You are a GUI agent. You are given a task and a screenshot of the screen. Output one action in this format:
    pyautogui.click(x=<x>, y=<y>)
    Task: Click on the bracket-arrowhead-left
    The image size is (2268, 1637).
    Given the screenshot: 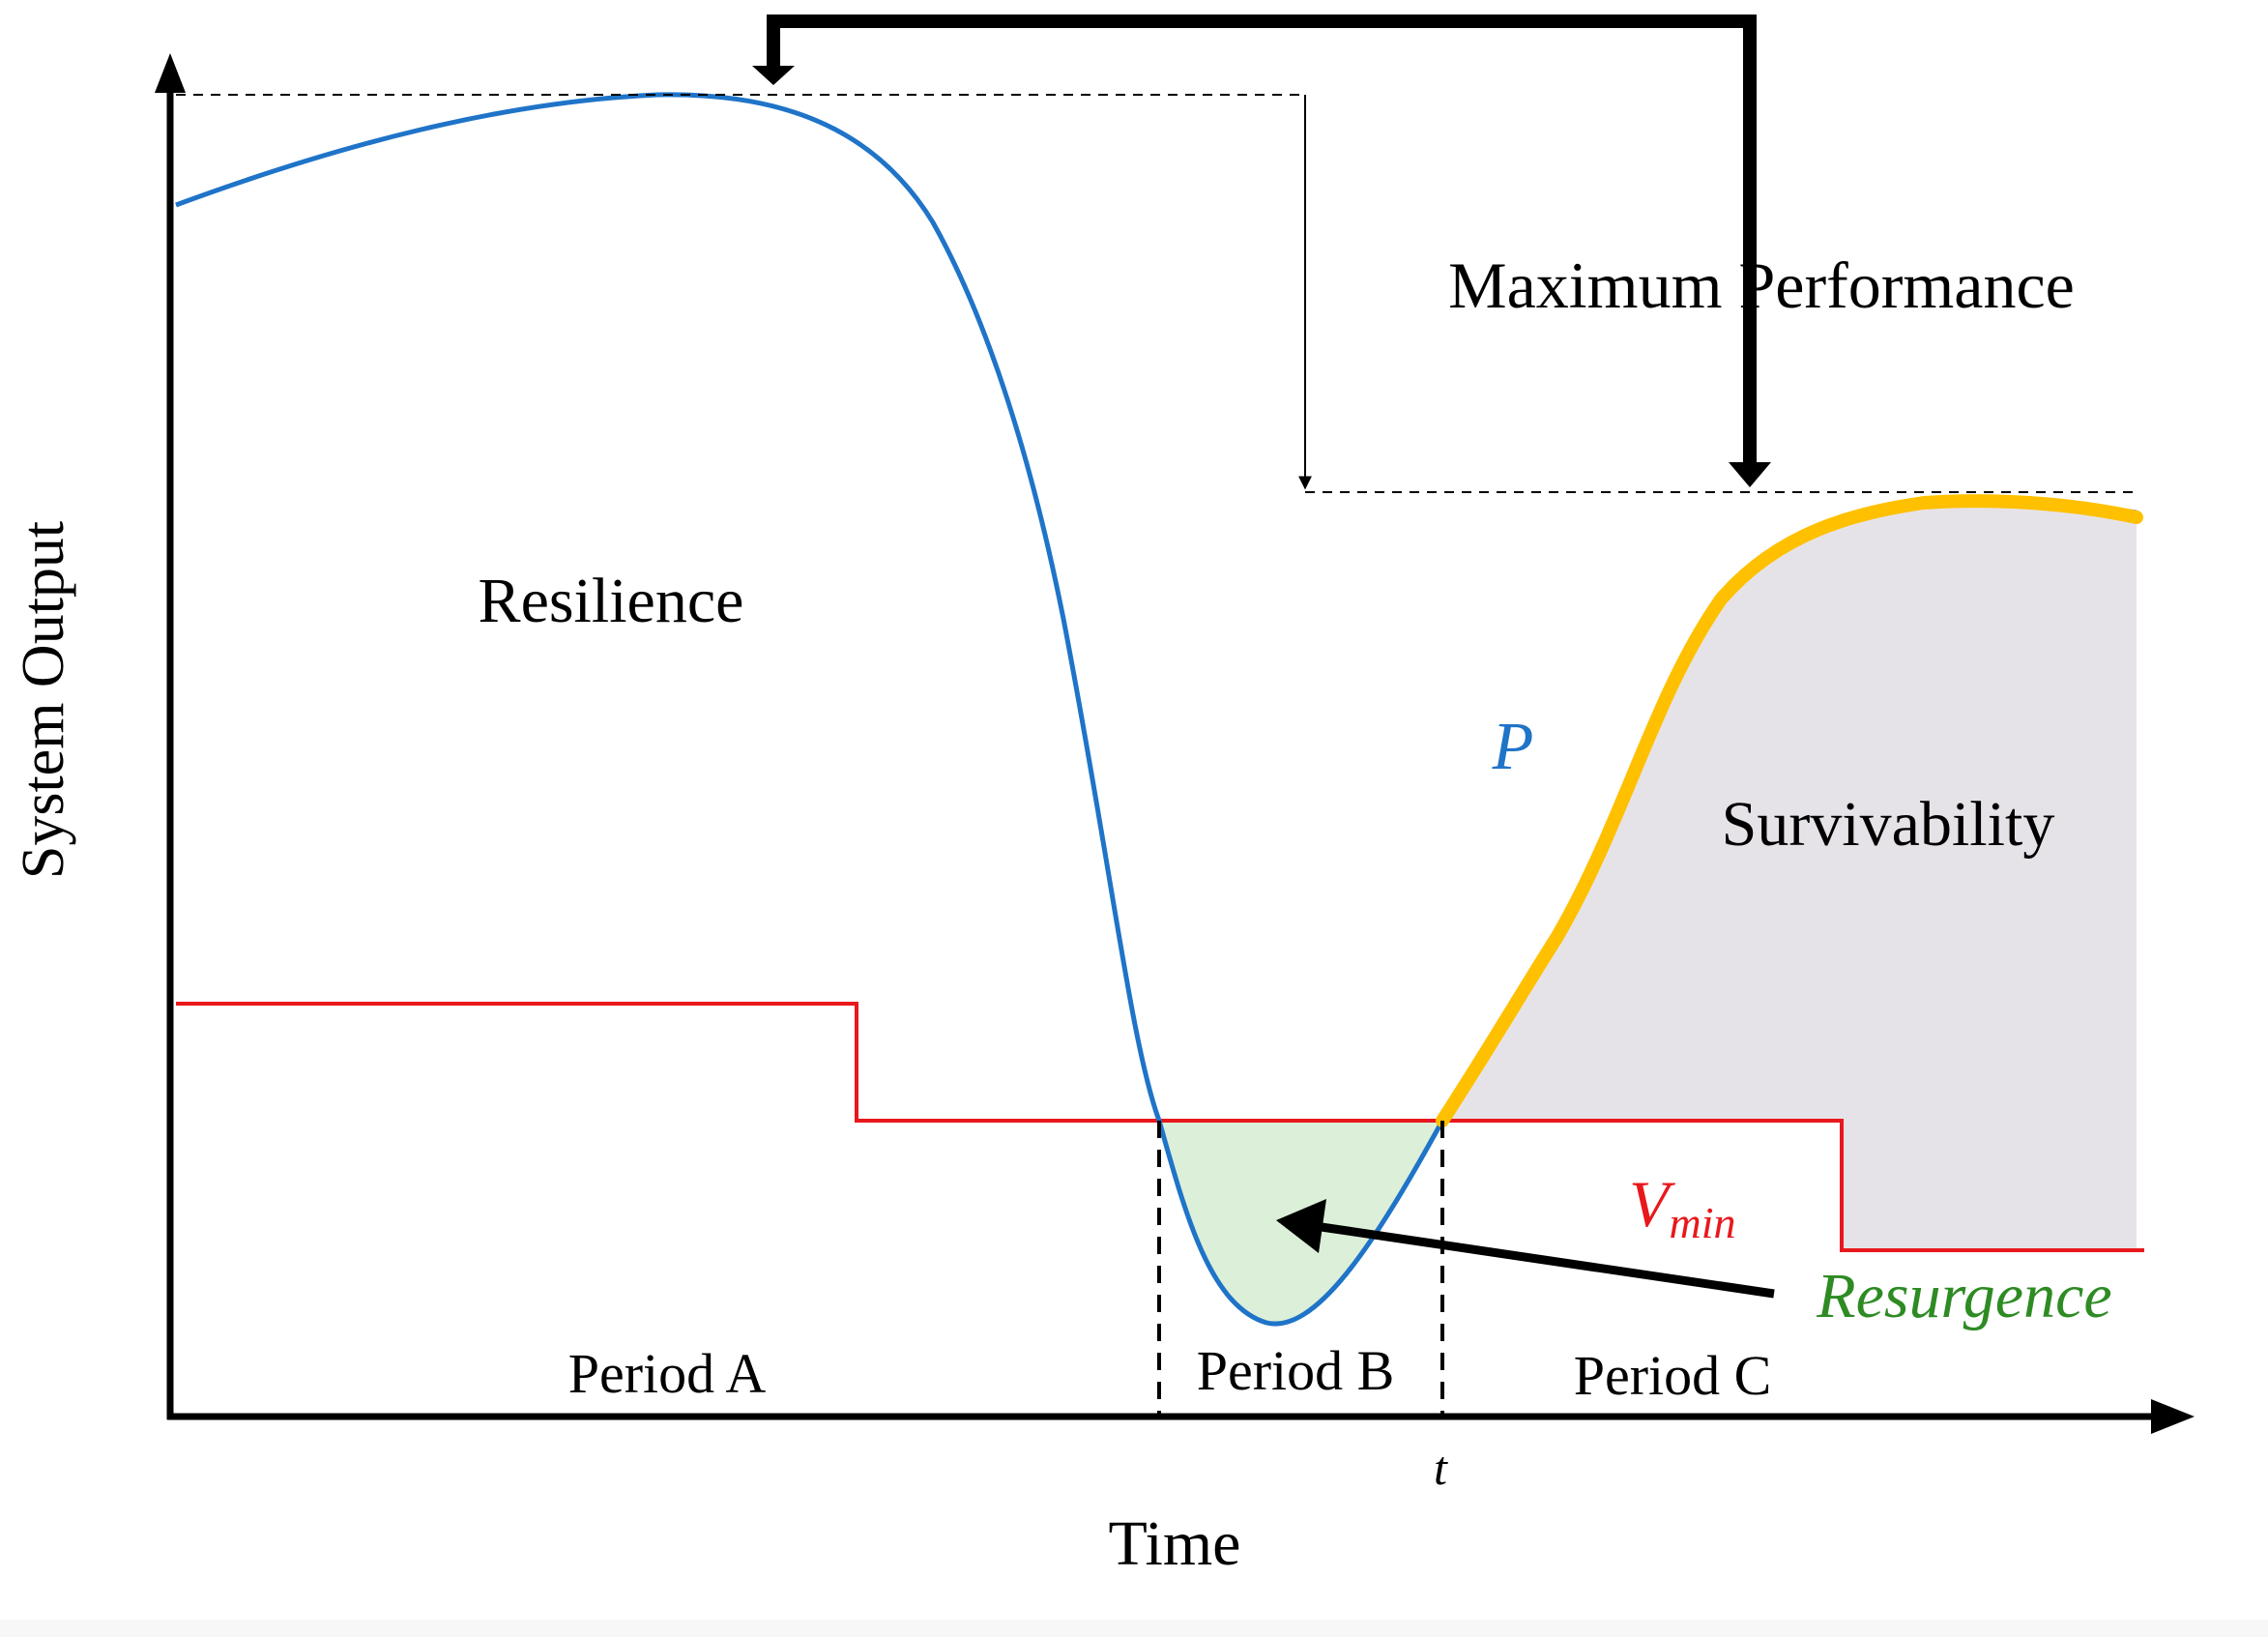 What is the action you would take?
    pyautogui.click(x=773, y=75)
    